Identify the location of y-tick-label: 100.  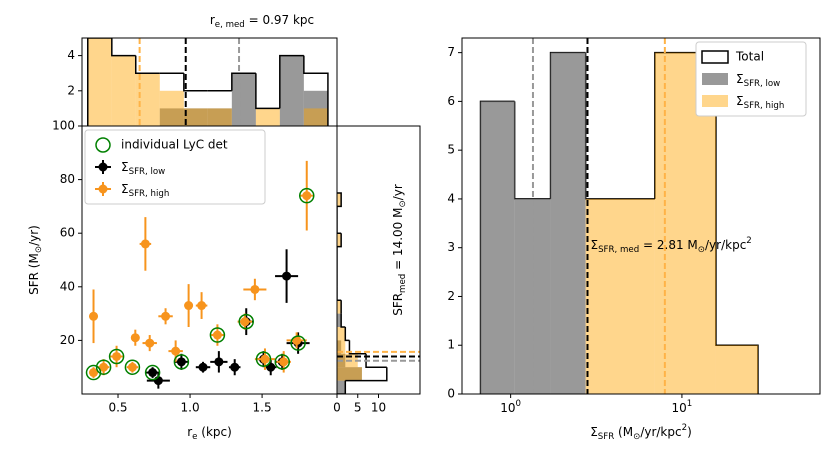
(63, 126).